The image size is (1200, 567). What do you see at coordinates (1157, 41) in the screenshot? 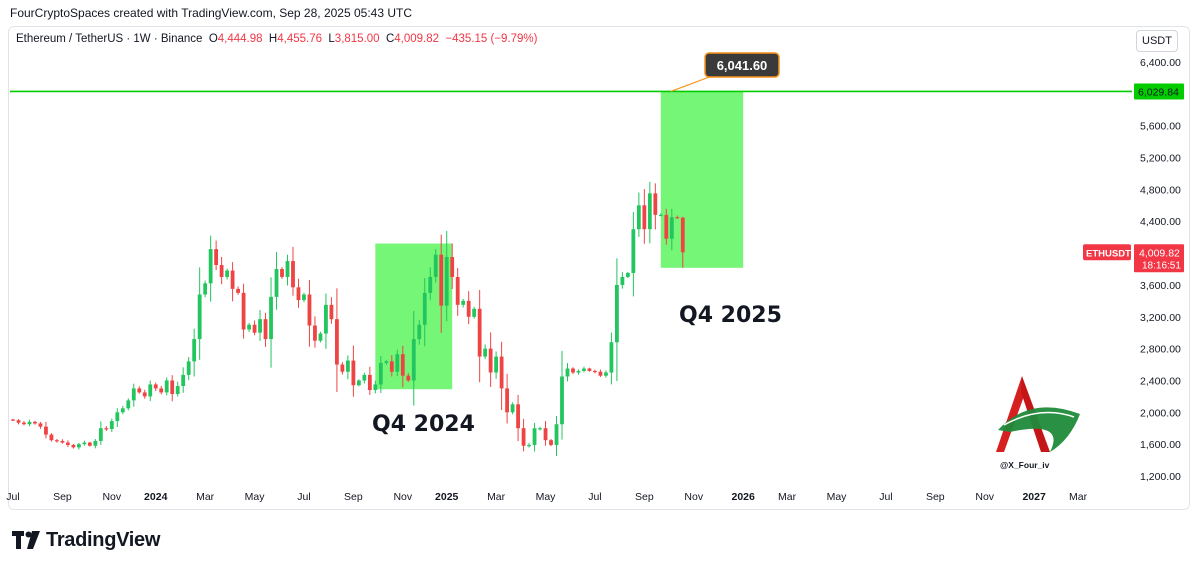
I see `currency-unit-button: USDT` at bounding box center [1157, 41].